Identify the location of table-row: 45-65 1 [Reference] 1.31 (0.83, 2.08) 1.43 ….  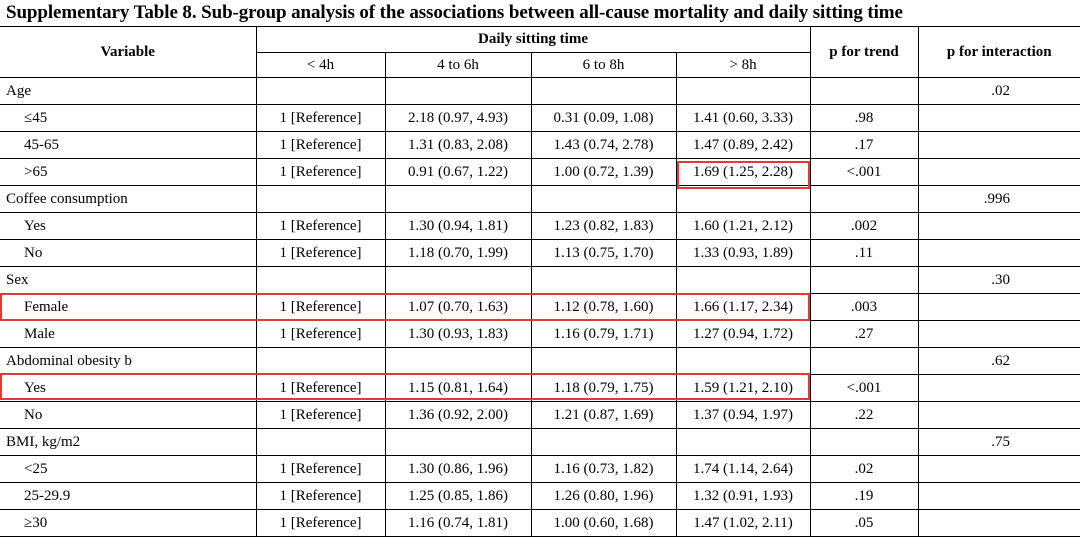
(540, 145).